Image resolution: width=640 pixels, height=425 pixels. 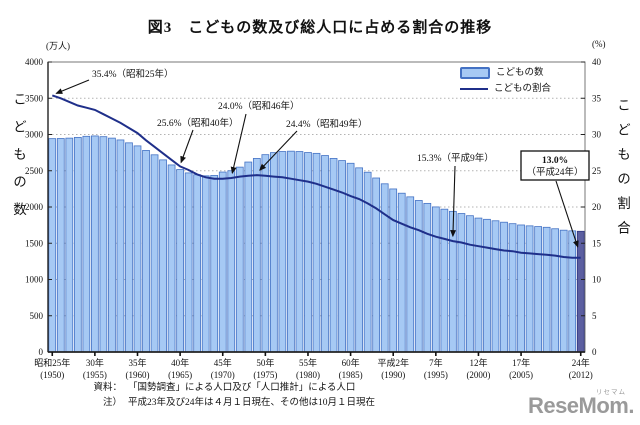 I want to click on resemom-logo-text: ReseMom., so click(x=581, y=405).